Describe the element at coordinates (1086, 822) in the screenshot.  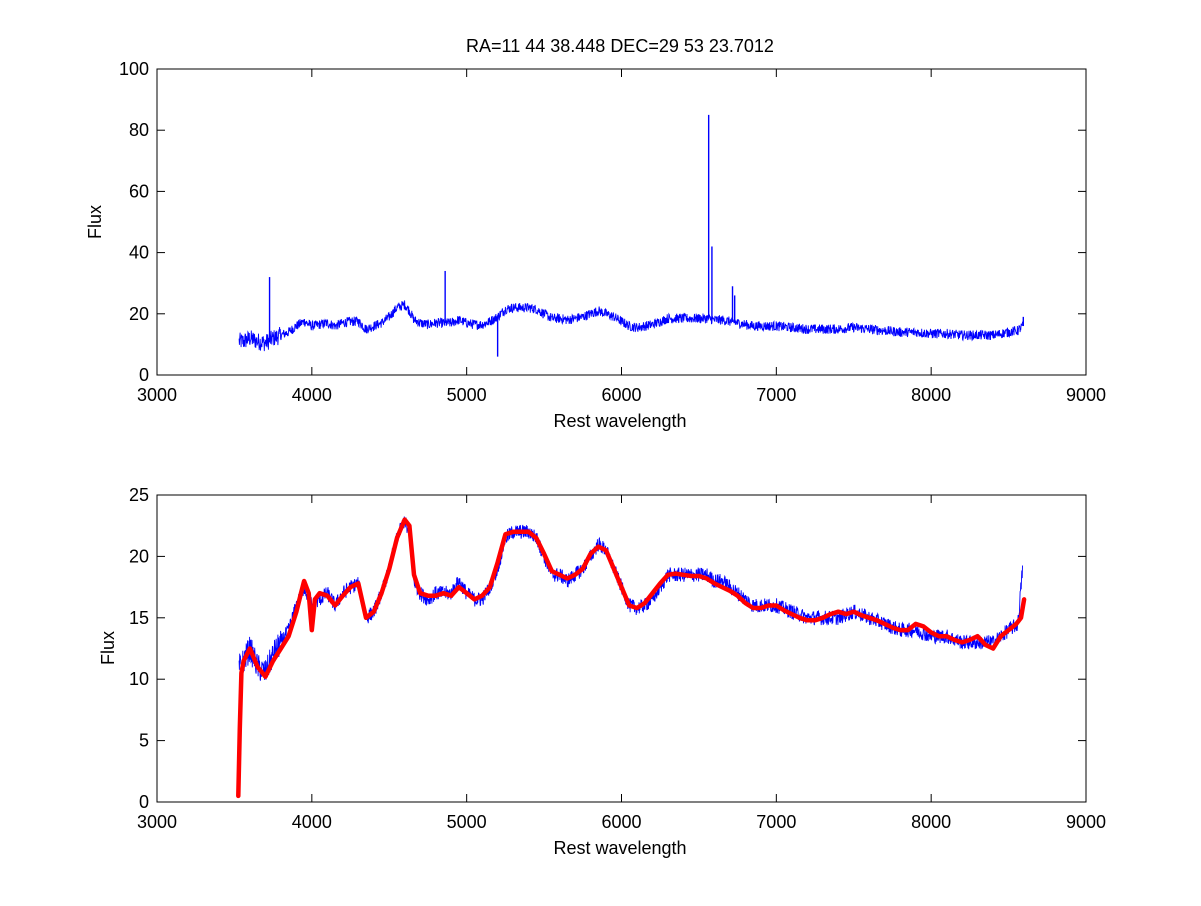
I see `bottom-xtick-label: 9000` at that location.